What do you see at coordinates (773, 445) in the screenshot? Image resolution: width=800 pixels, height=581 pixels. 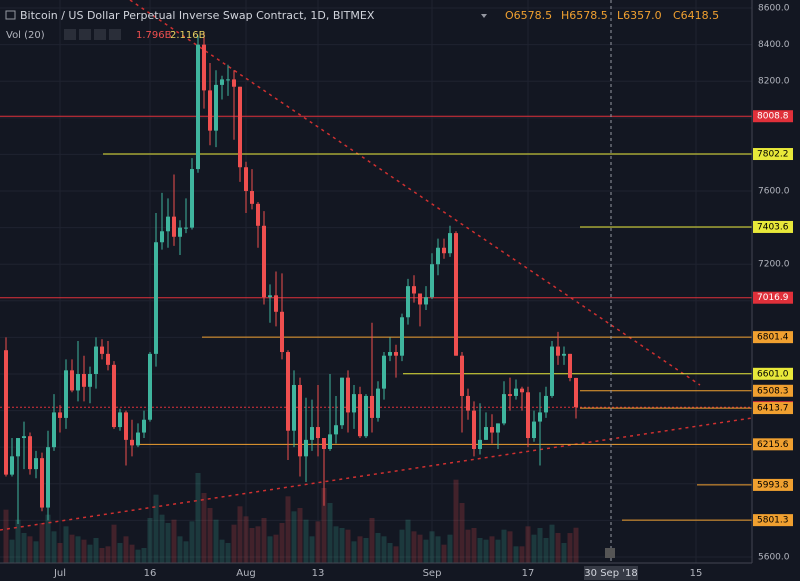 I see `level-label: 6215.6` at bounding box center [773, 445].